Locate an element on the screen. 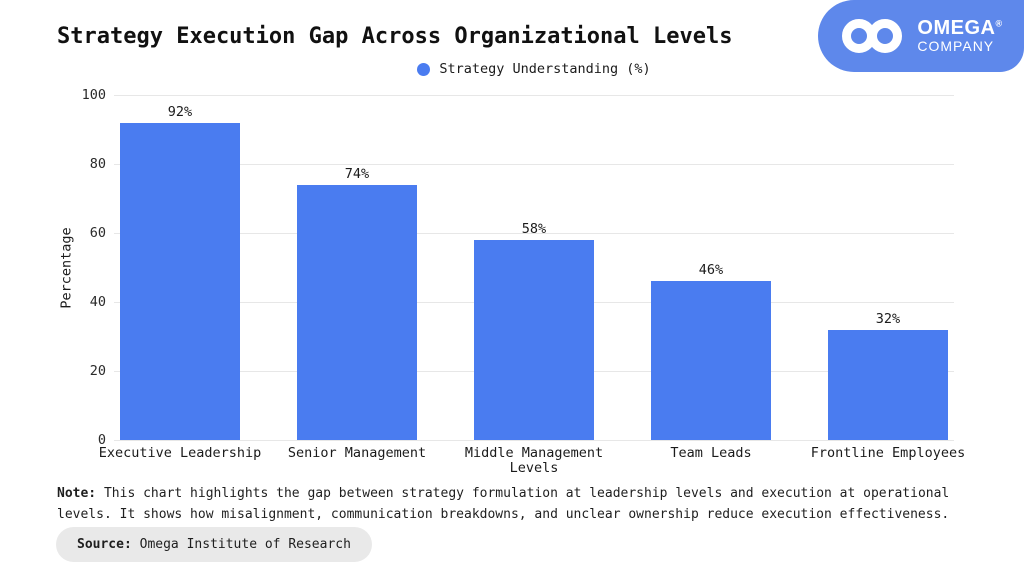 The width and height of the screenshot is (1024, 576). infinity-icon is located at coordinates (873, 36).